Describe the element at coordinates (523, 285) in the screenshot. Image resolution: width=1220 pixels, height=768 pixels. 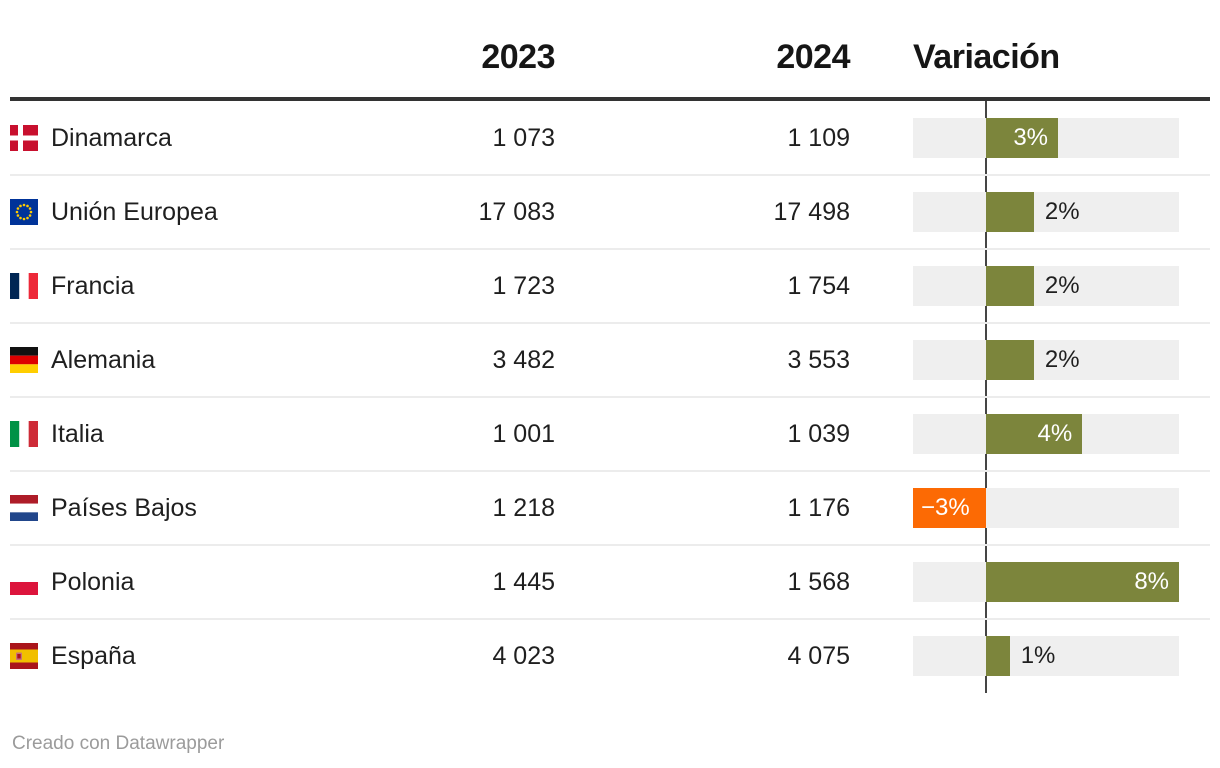
I see `value-2023: 1 723` at that location.